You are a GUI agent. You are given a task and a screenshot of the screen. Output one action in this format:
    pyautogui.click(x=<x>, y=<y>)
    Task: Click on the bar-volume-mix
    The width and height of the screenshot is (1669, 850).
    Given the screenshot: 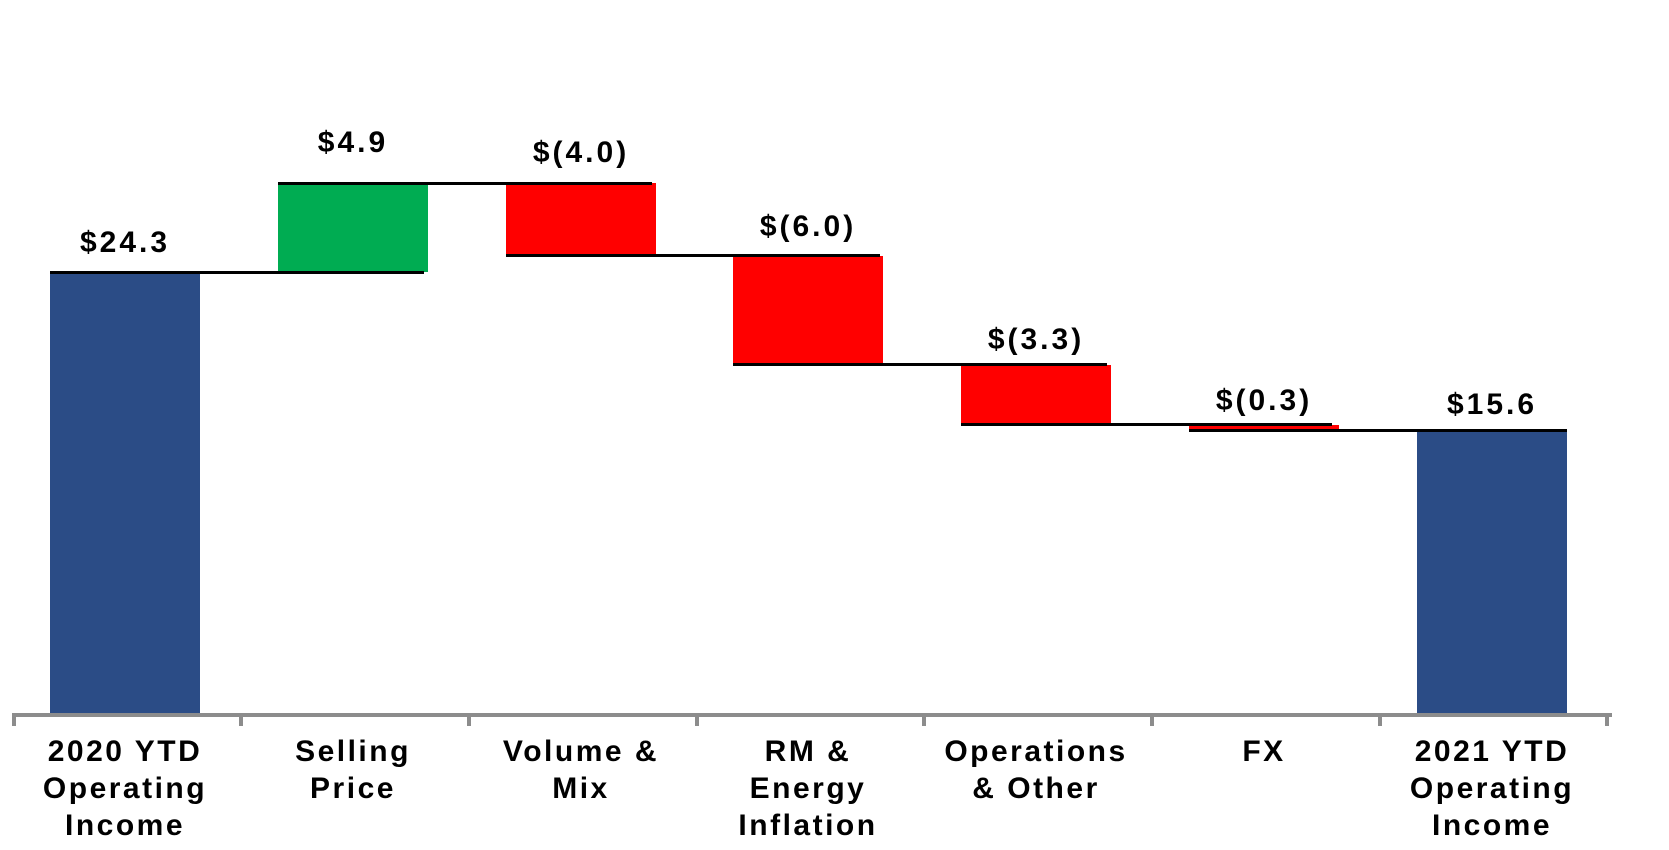 What is the action you would take?
    pyautogui.click(x=581, y=219)
    